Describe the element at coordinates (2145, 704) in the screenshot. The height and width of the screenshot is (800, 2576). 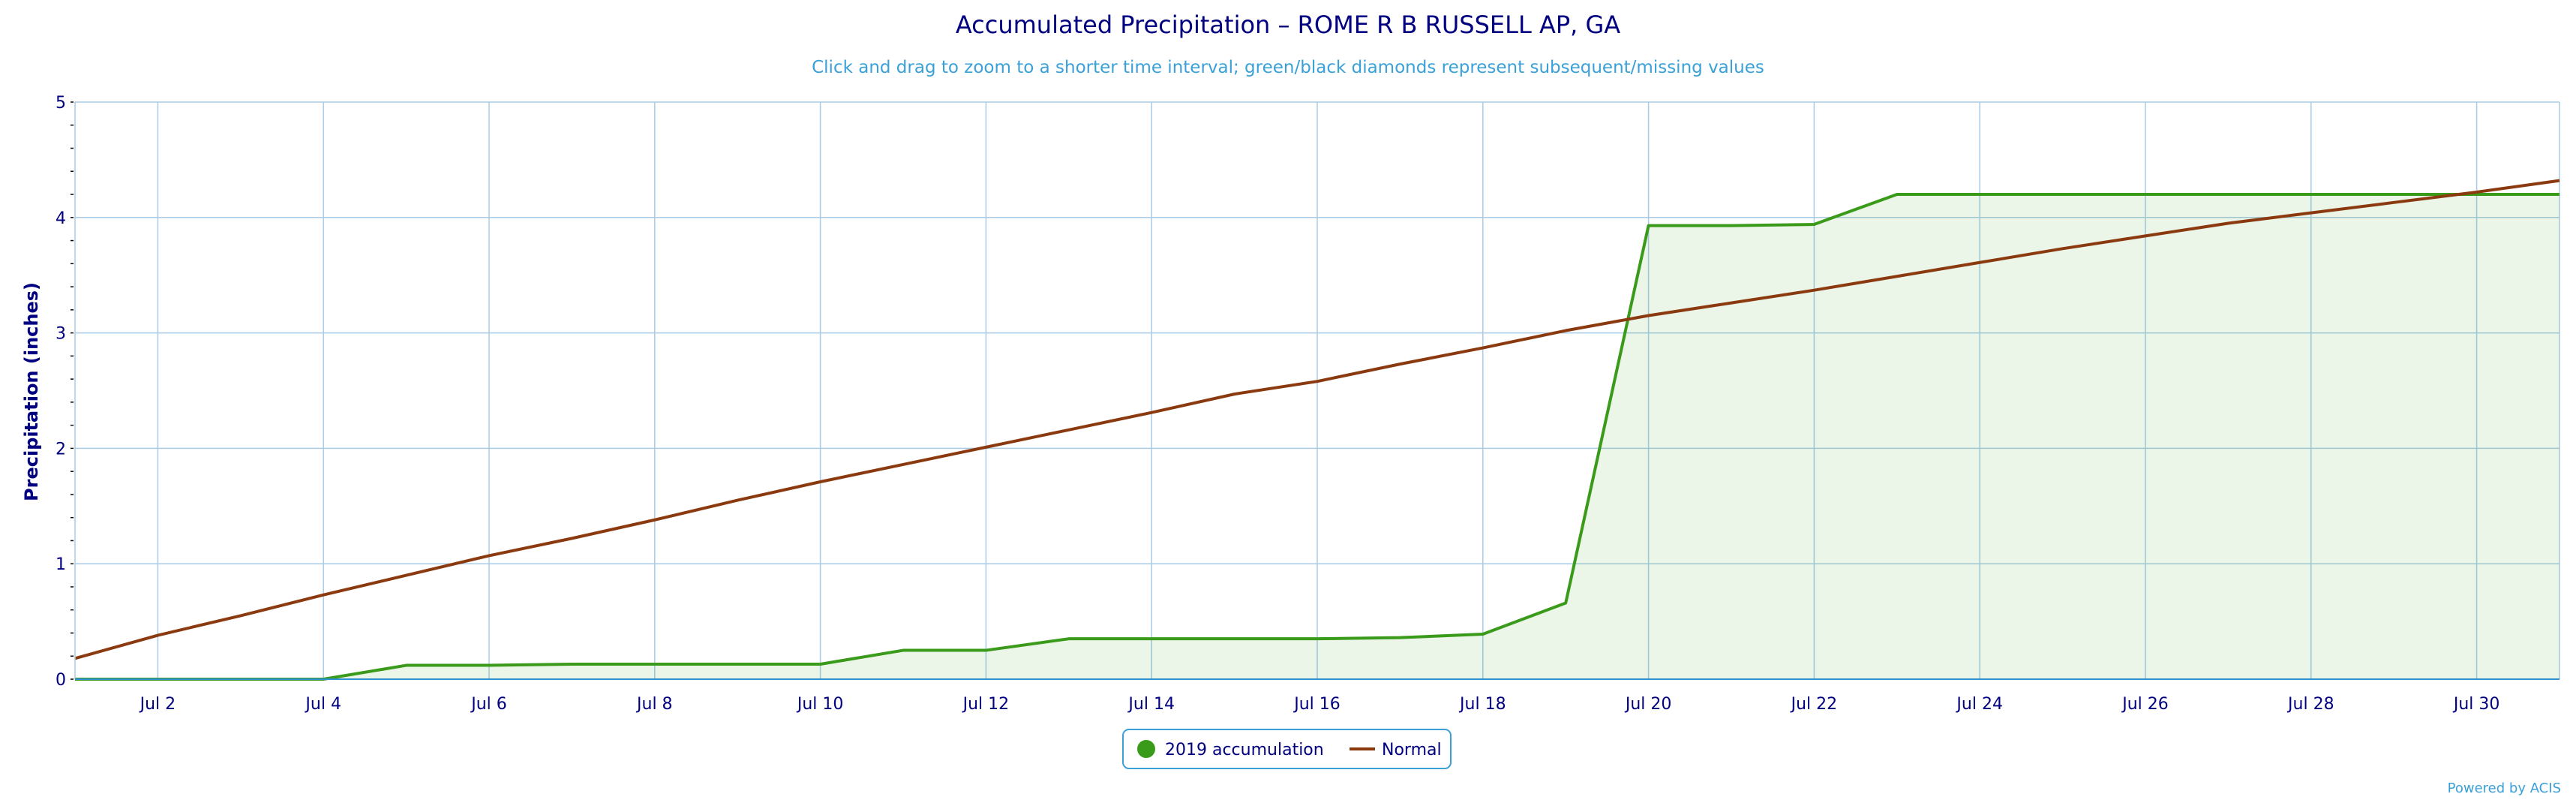
I see `x-tick-label: Jul 26` at that location.